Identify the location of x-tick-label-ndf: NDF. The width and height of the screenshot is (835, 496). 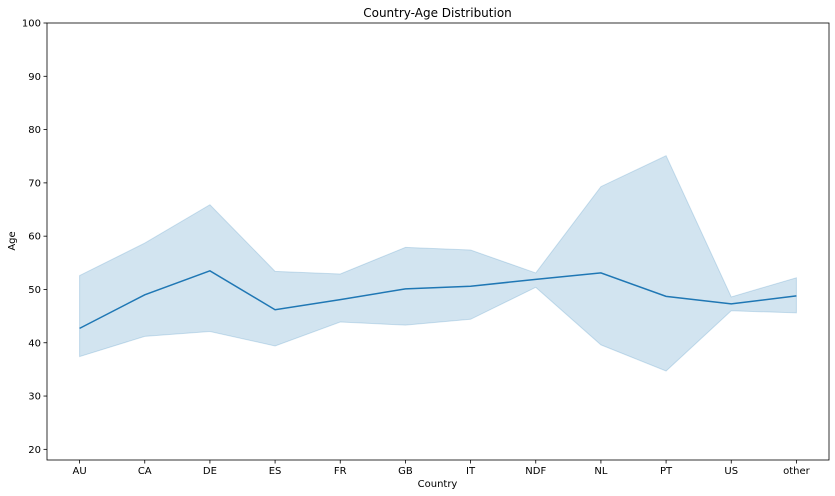
(535, 471).